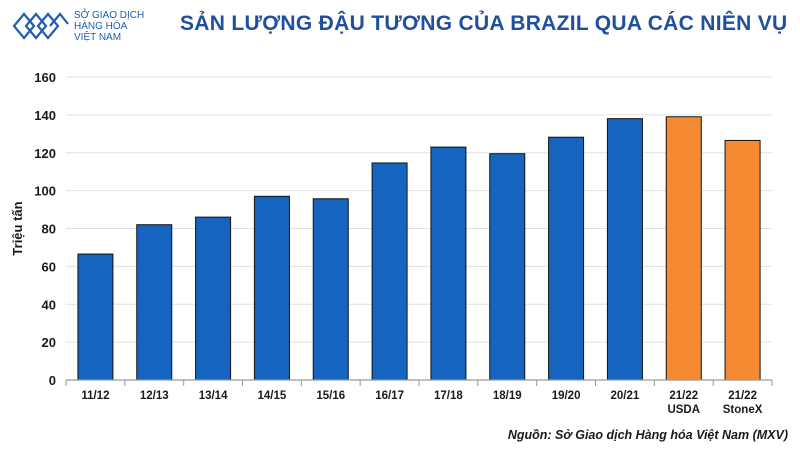 This screenshot has height=450, width=800. I want to click on y-tick-label: 160, so click(45, 77).